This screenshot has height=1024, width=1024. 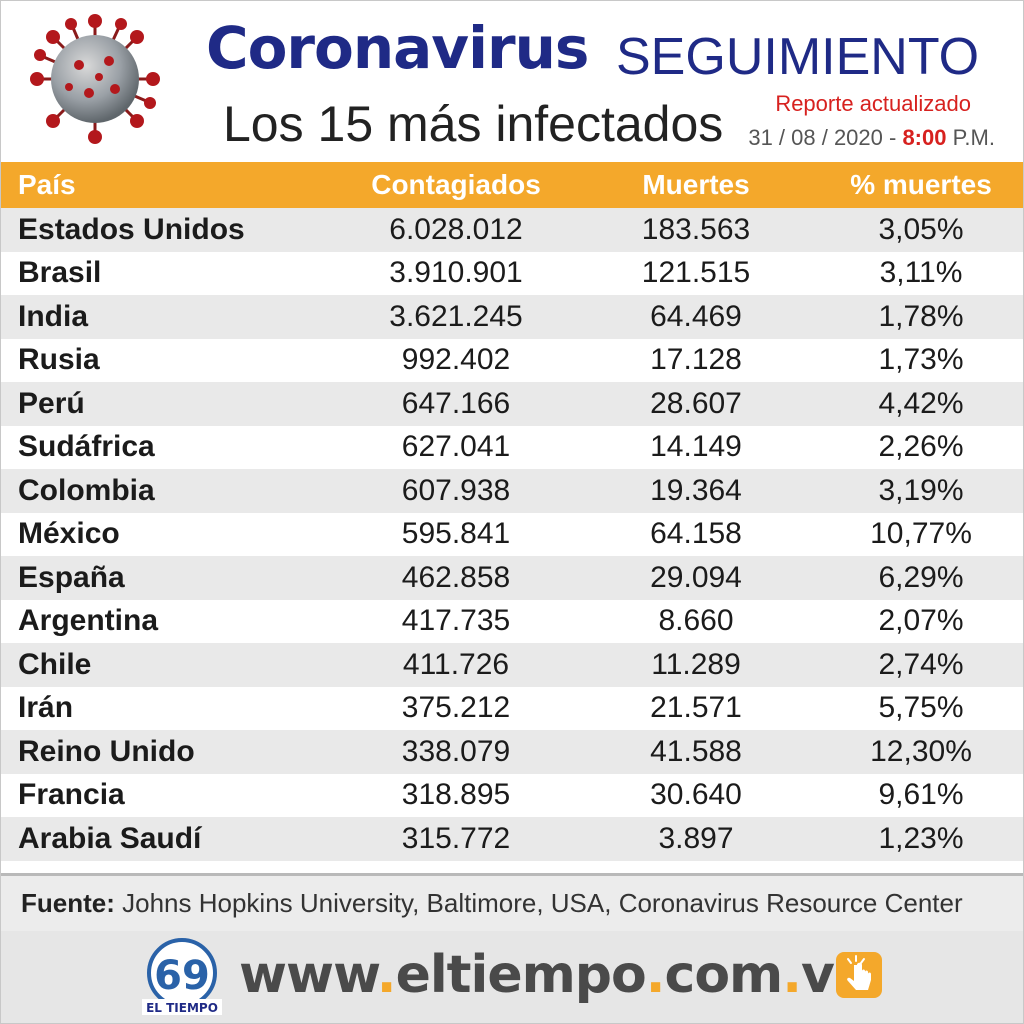 I want to click on cell-muertes: 11.289, so click(x=696, y=664).